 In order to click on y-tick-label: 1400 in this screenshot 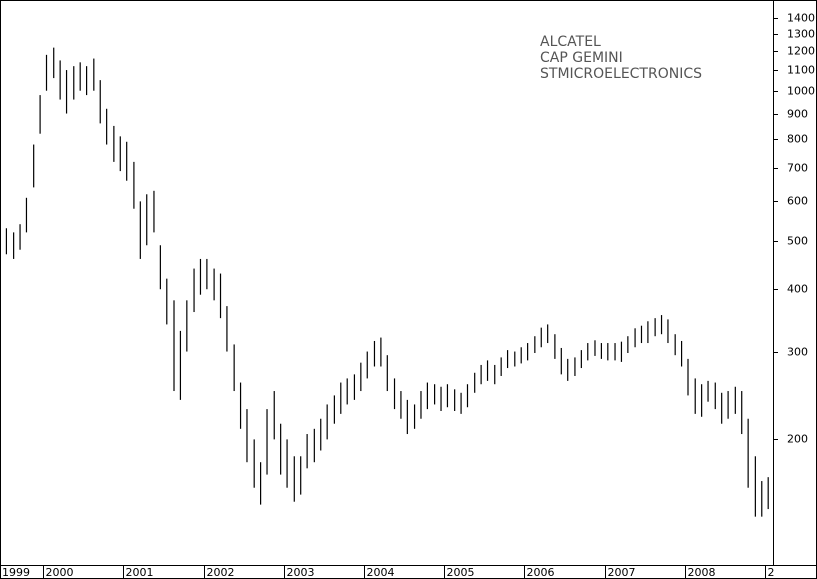, I will do `click(801, 18)`.